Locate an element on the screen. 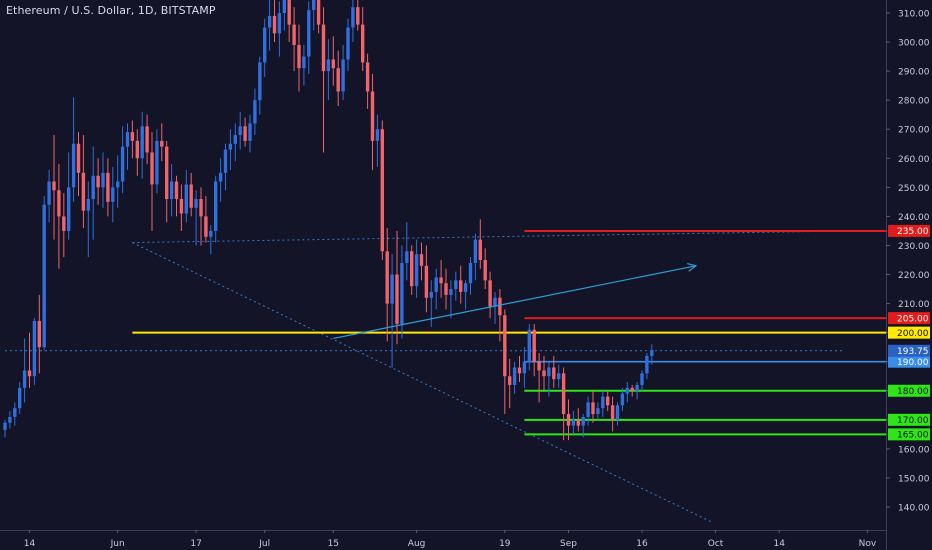 The height and width of the screenshot is (550, 932). time-axis: 14 Jun 17 Jul 15 Aug 19 Sep 16 Oct 14 Nov is located at coordinates (450, 539).